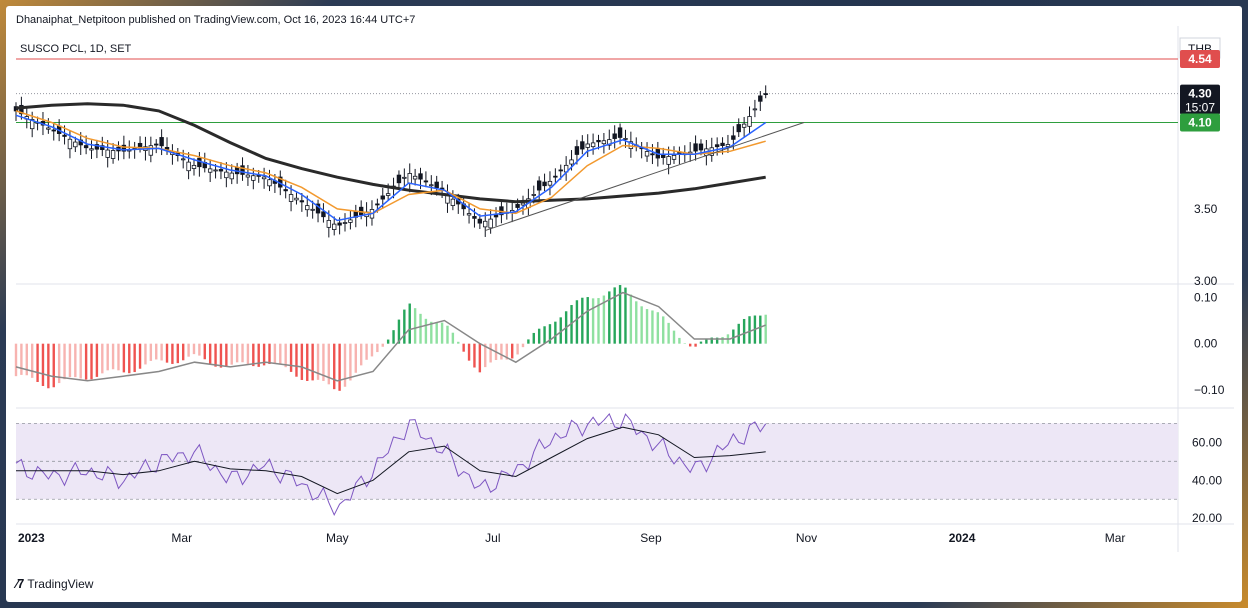 Image resolution: width=1248 pixels, height=608 pixels. Describe the element at coordinates (1200, 108) in the screenshot. I see `last-price-label-countdown: 15:07` at that location.